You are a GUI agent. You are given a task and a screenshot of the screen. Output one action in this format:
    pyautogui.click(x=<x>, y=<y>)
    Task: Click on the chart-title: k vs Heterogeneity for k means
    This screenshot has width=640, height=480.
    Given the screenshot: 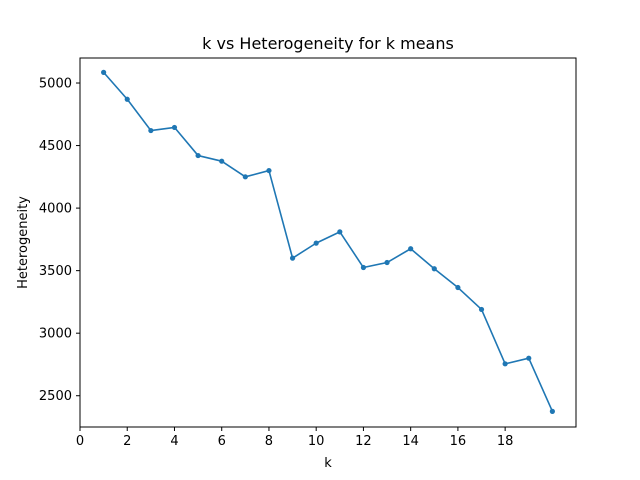 What is the action you would take?
    pyautogui.click(x=328, y=43)
    